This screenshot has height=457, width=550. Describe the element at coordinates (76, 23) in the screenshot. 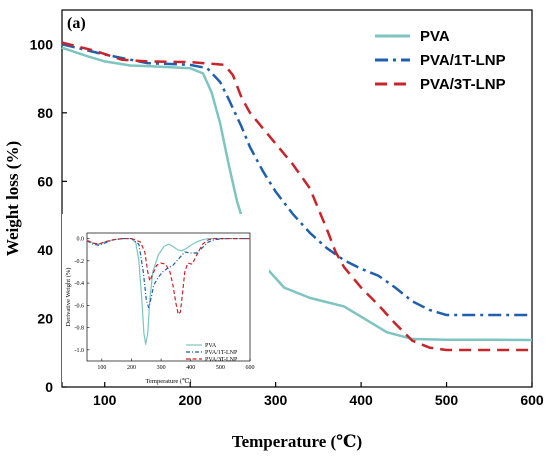

I see `panel-label: (a)` at that location.